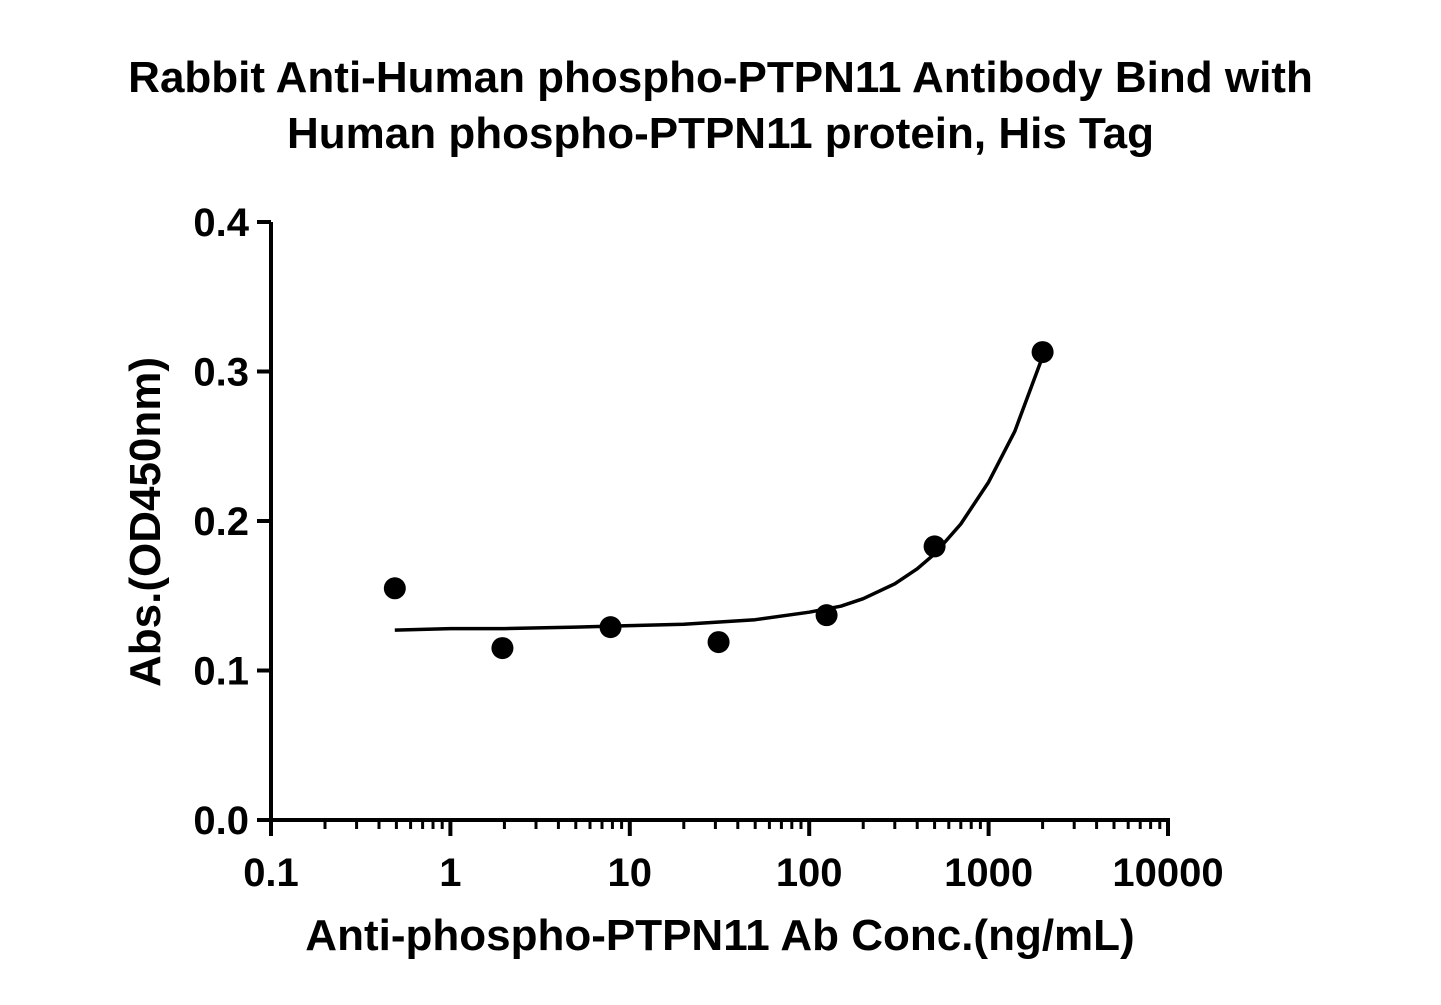 This screenshot has width=1441, height=1005. I want to click on x-axis-label: Anti-phospho-PTPN11 Ab Conc.(ng/mL), so click(719, 935).